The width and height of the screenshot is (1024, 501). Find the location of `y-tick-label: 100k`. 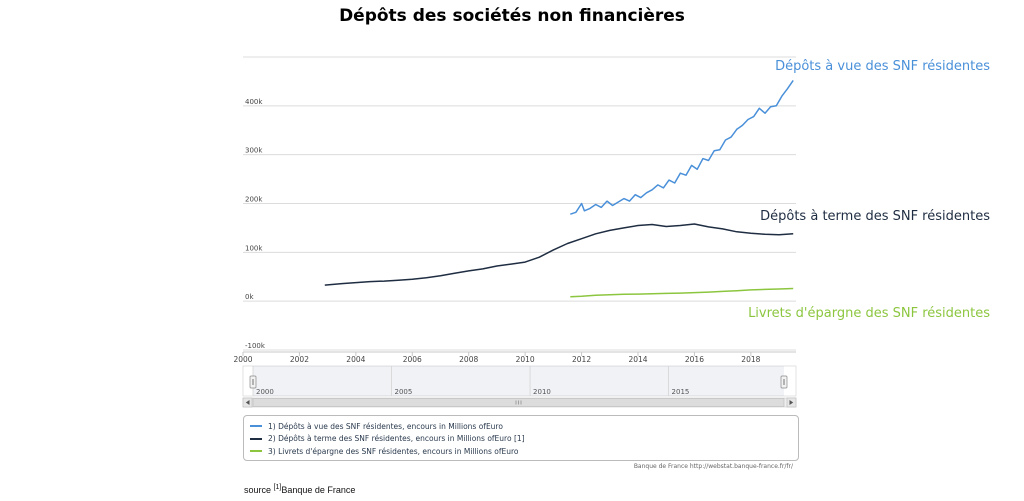

y-tick-label: 100k is located at coordinates (254, 248).